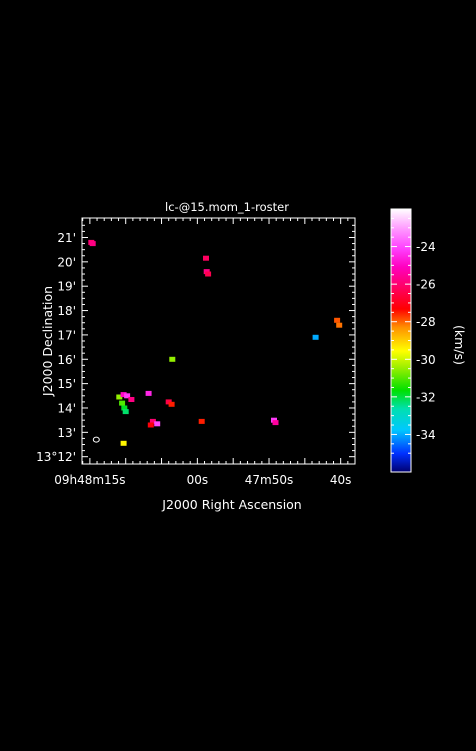  Describe the element at coordinates (66, 238) in the screenshot. I see `y-tick-label: 21'` at that location.